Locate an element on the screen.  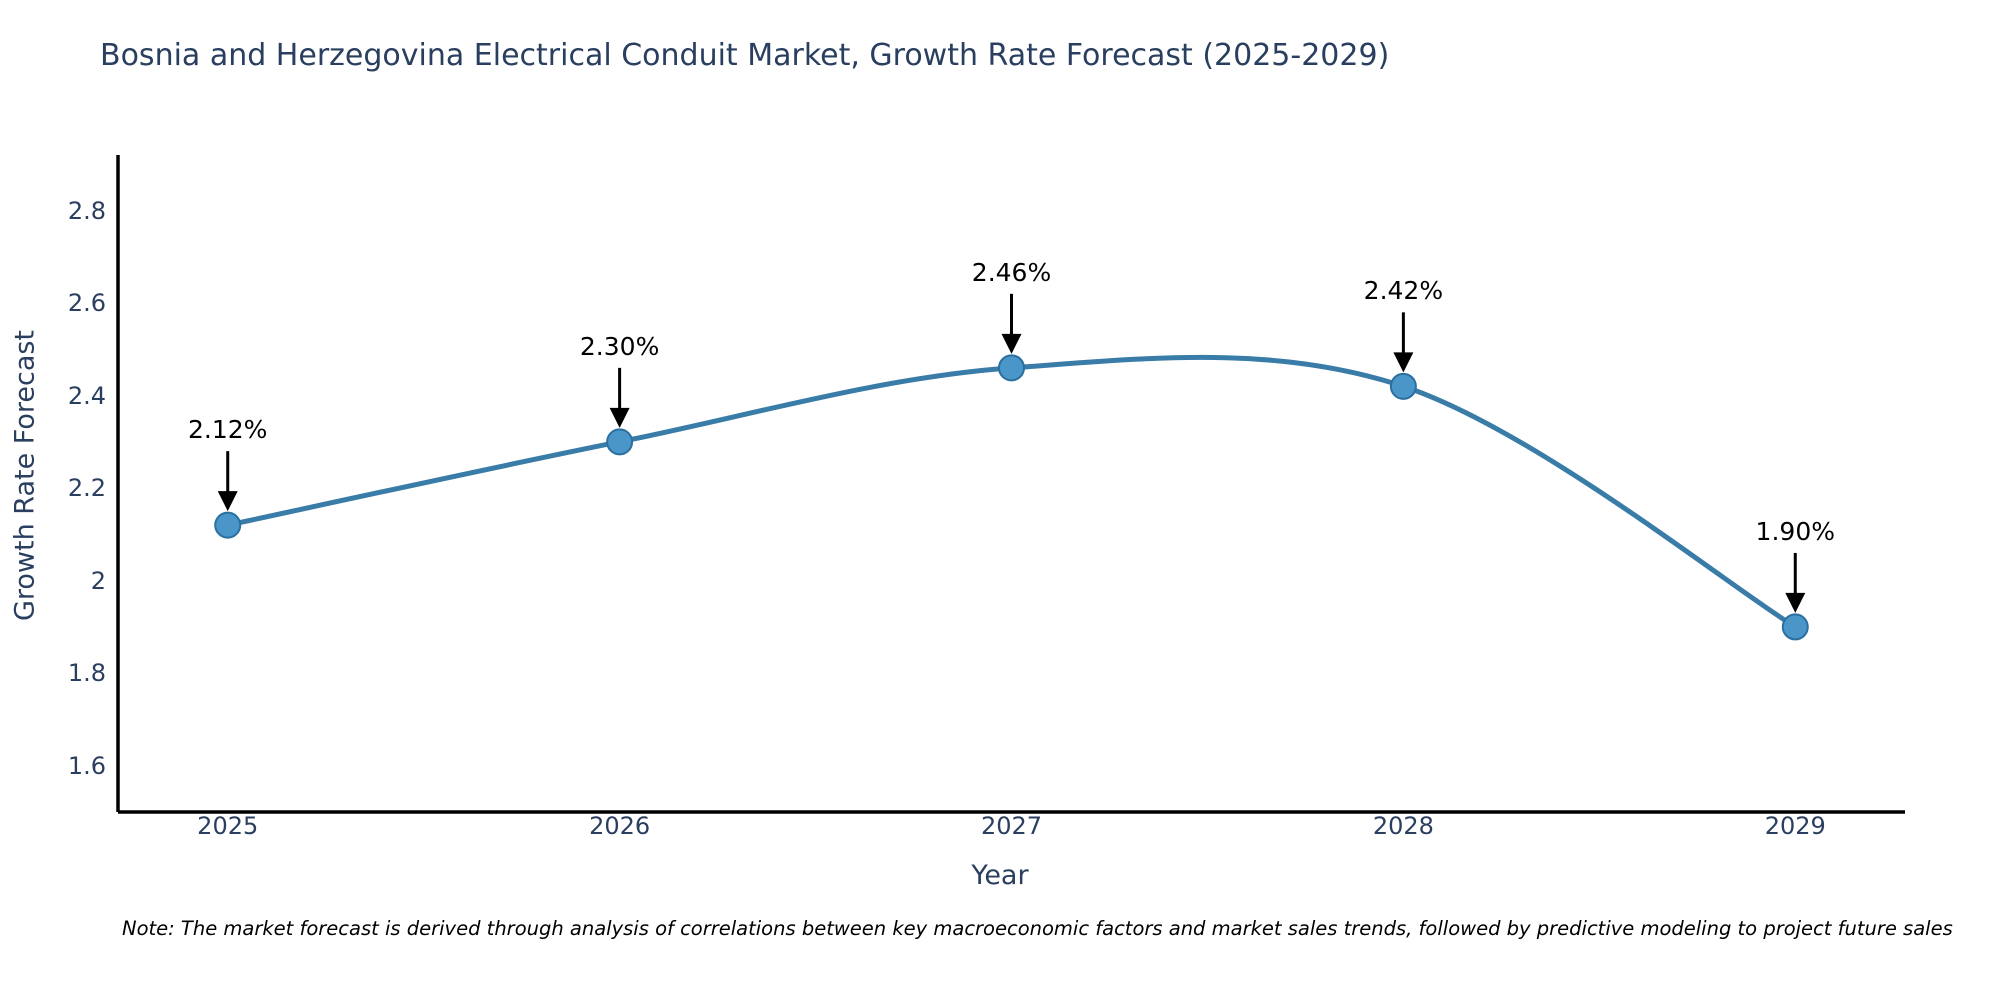
y-tick-label: 2.8 is located at coordinates (86, 210).